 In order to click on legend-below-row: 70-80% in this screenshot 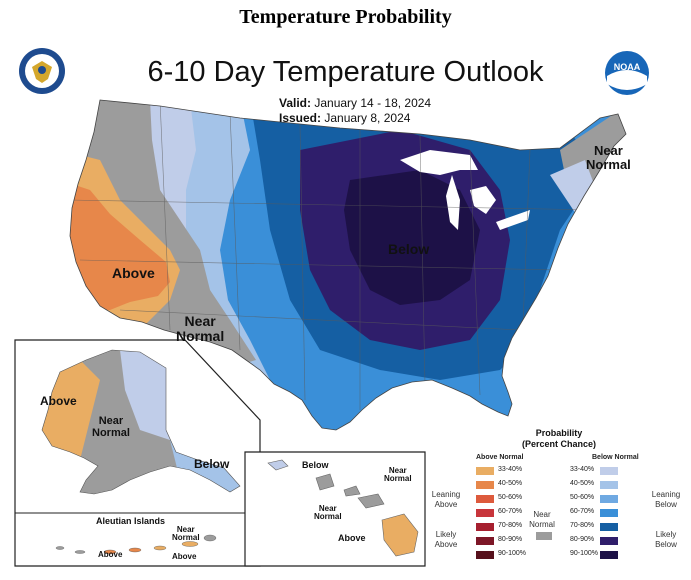, I will do `click(555, 527)`.